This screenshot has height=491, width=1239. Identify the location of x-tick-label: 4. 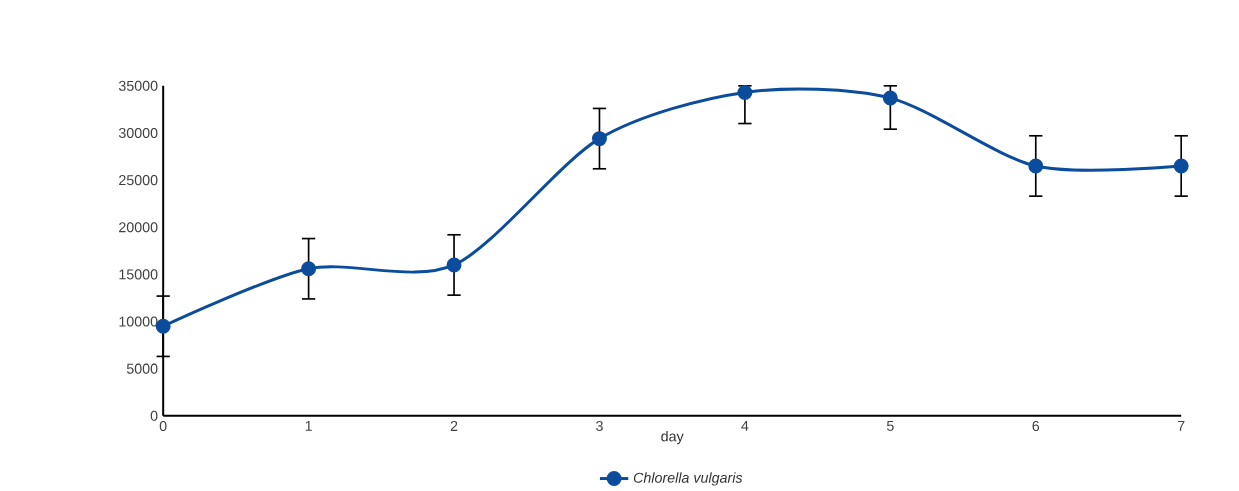
(745, 425).